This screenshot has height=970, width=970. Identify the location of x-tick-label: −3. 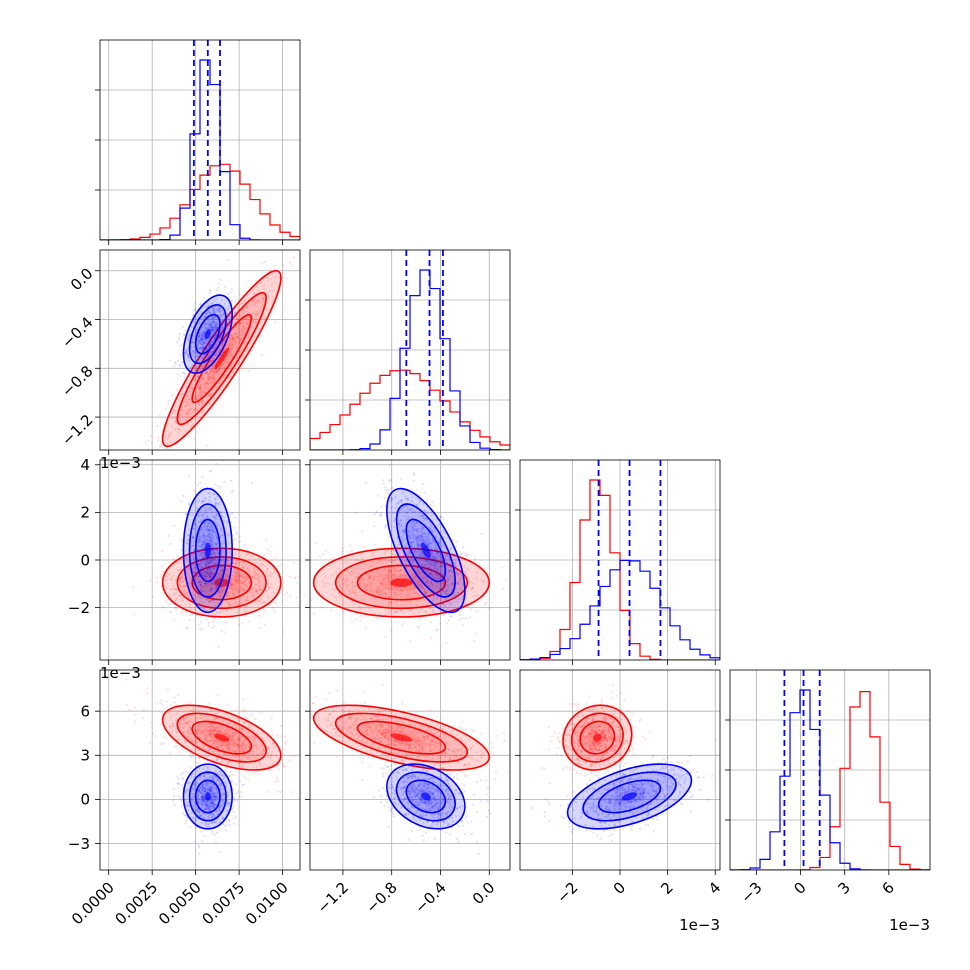
(751, 892).